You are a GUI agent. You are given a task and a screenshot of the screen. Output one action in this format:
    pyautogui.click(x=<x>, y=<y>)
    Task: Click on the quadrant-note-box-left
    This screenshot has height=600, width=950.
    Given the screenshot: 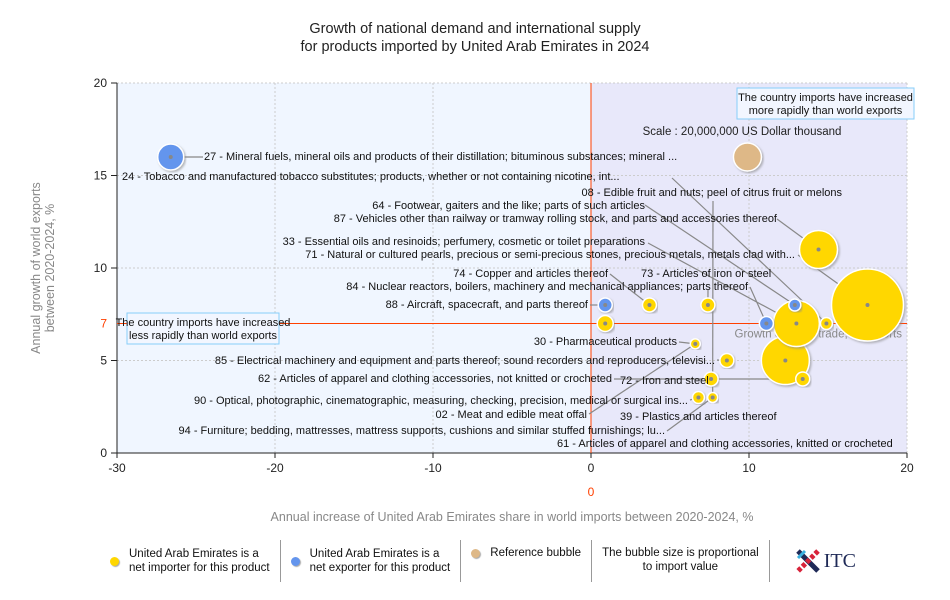 What is the action you would take?
    pyautogui.click(x=203, y=328)
    